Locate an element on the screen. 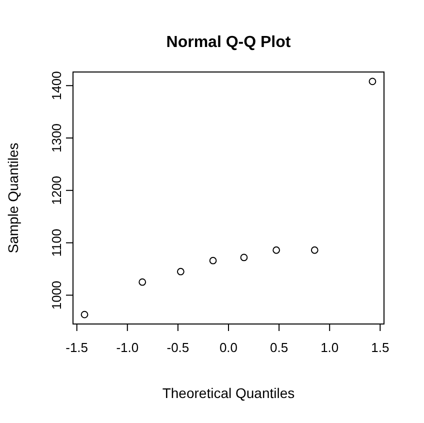 The height and width of the screenshot is (423, 424). y-tick-label: 1300 is located at coordinates (56, 138).